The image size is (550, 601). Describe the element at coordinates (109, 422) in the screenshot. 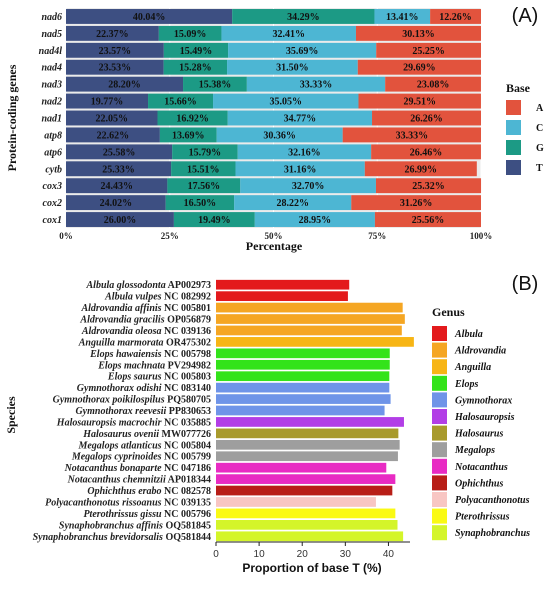

I see `panel-b-species-name: Halosauropsis macrochir` at that location.